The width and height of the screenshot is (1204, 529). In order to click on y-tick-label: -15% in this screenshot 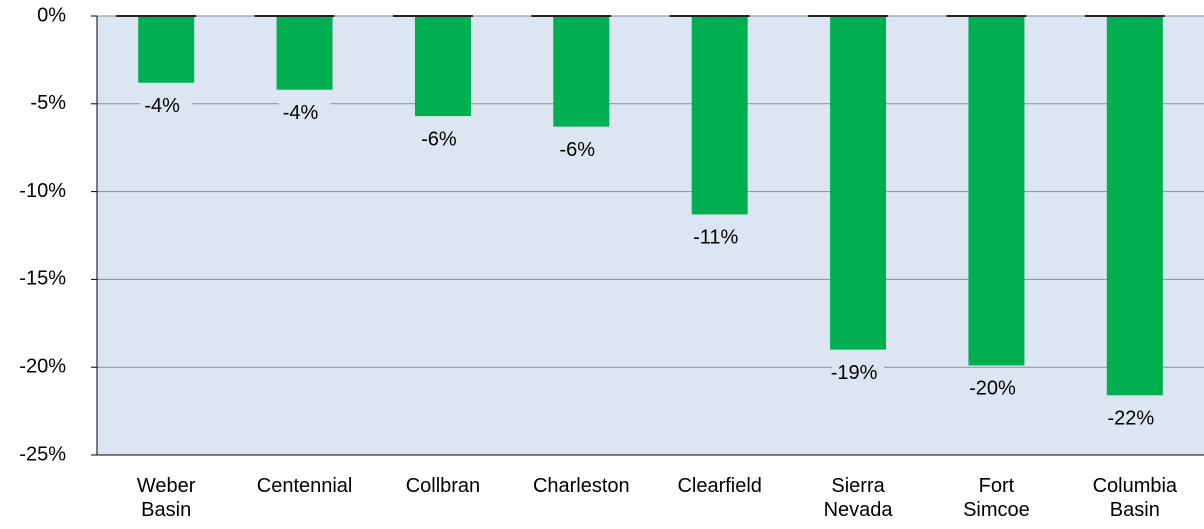, I will do `click(42, 279)`.